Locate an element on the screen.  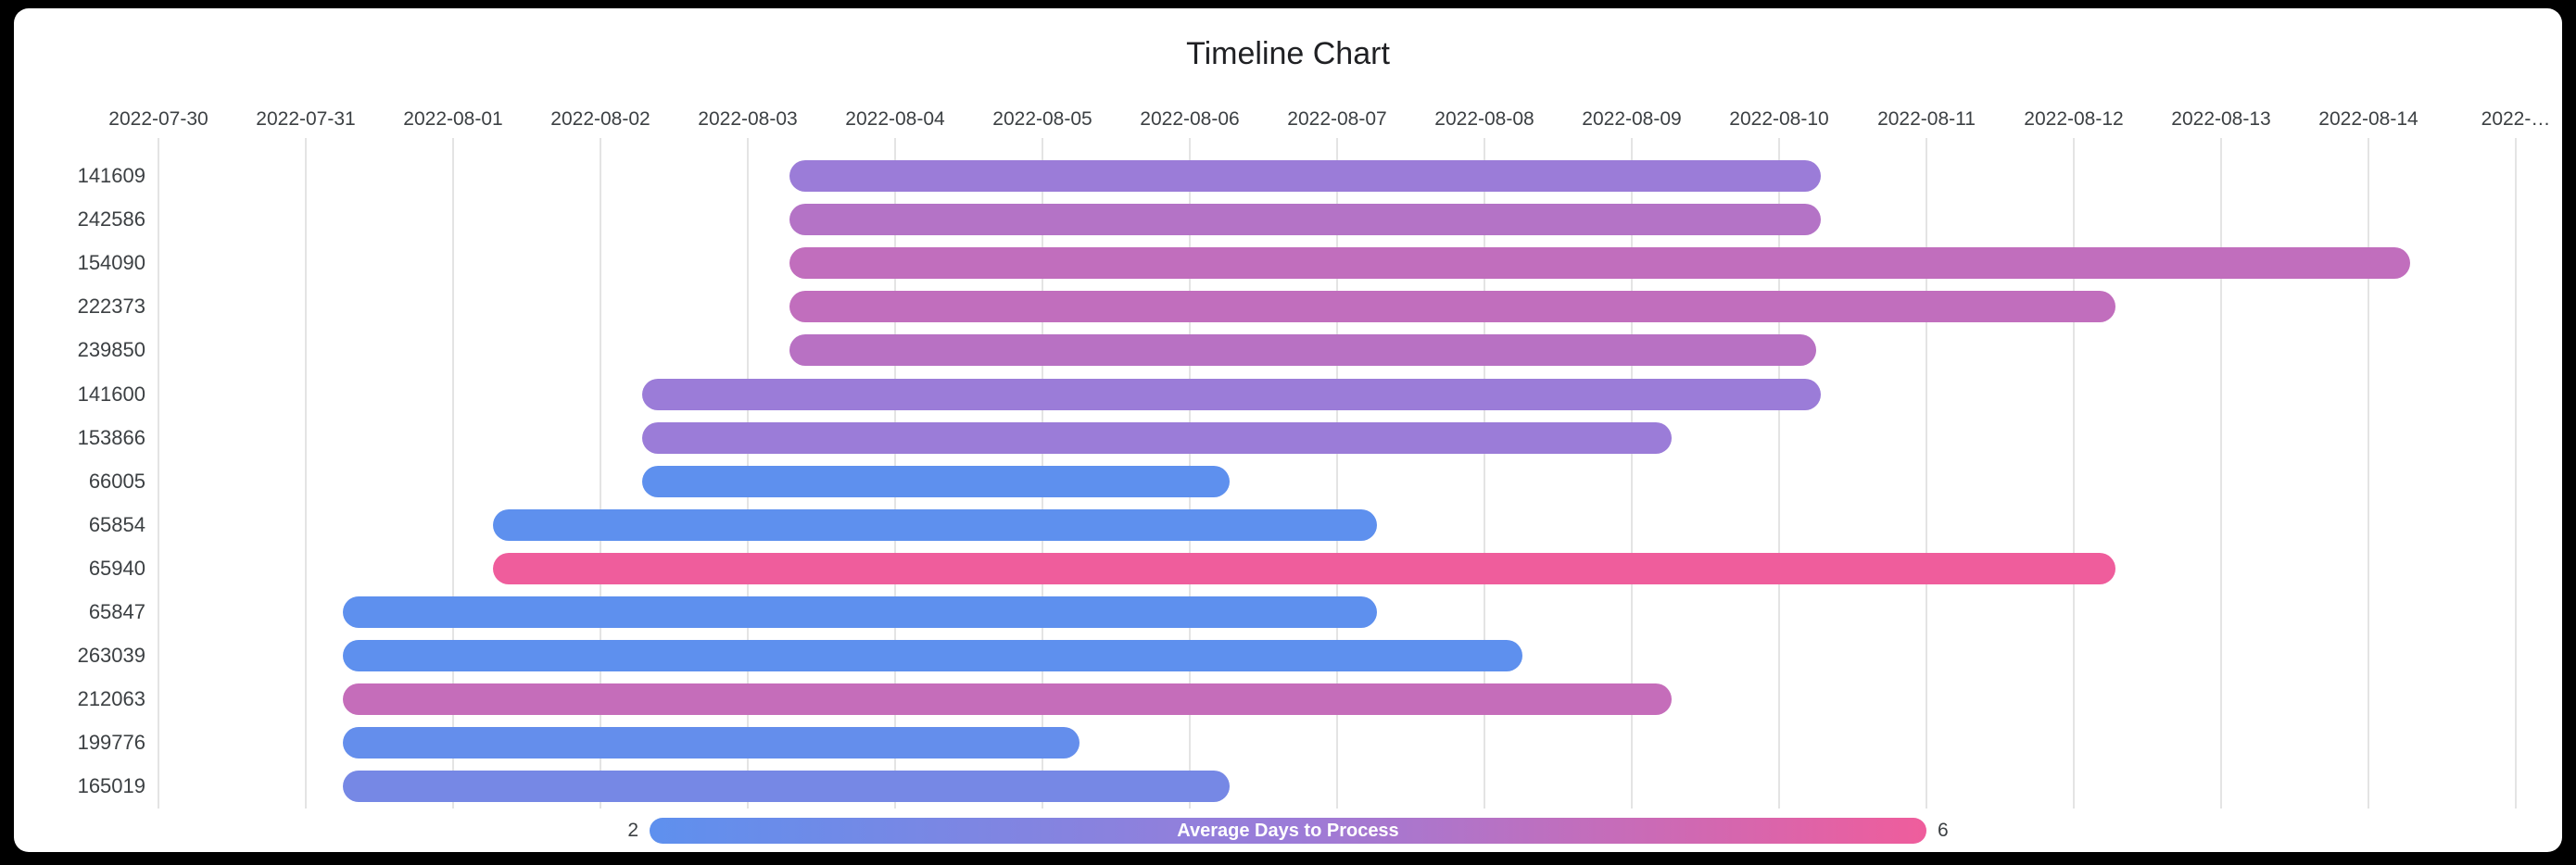
x-axis-tick-label: 2022-08-08 is located at coordinates (1484, 119).